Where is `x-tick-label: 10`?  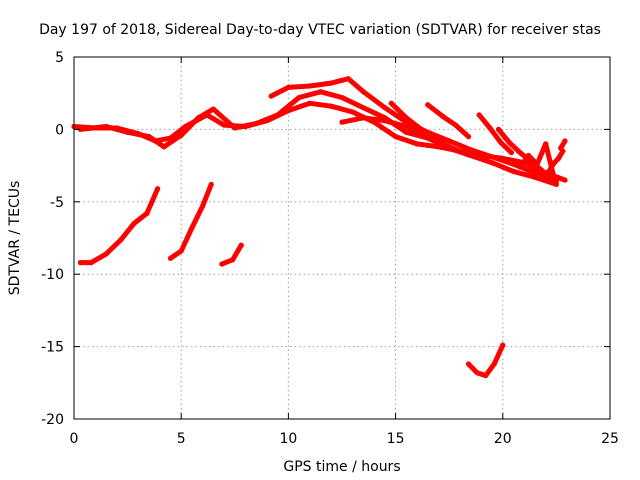
x-tick-label: 10 is located at coordinates (288, 439).